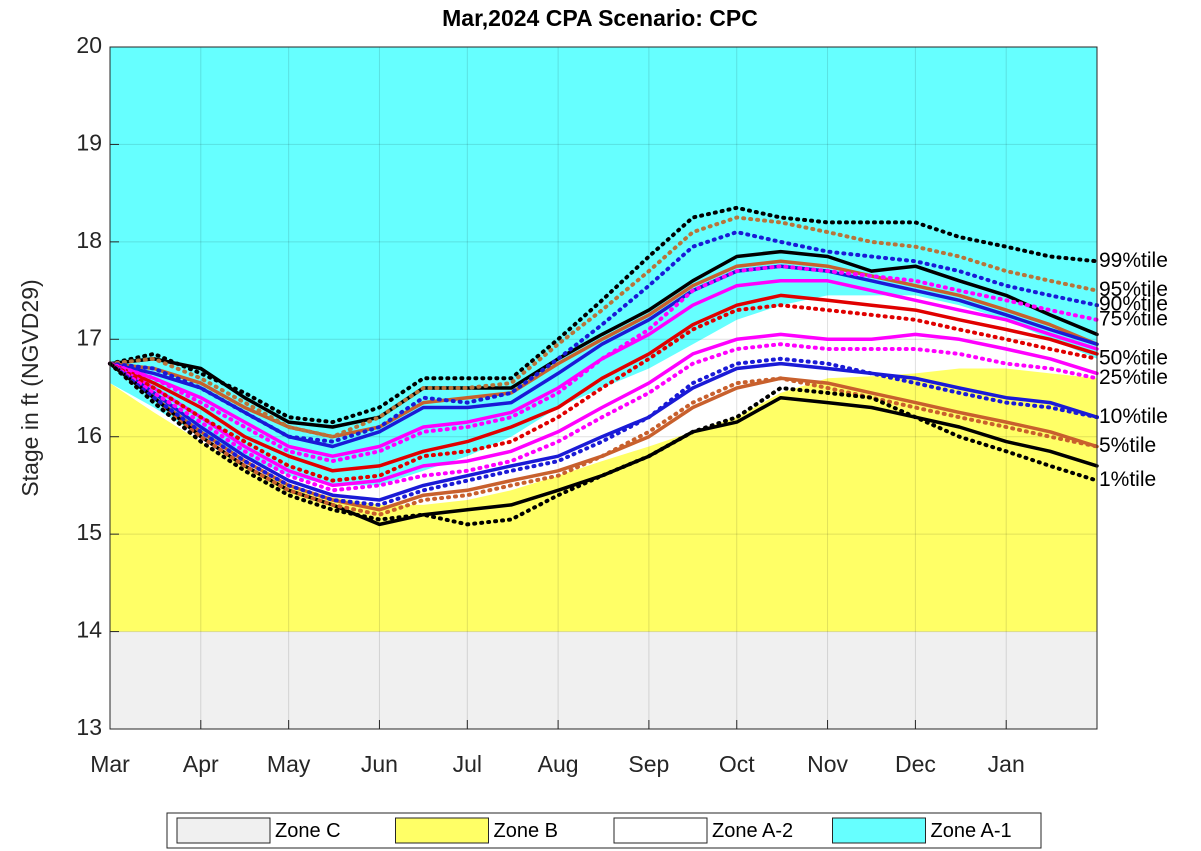  Describe the element at coordinates (558, 764) in the screenshot. I see `x-tick-label: Aug` at that location.